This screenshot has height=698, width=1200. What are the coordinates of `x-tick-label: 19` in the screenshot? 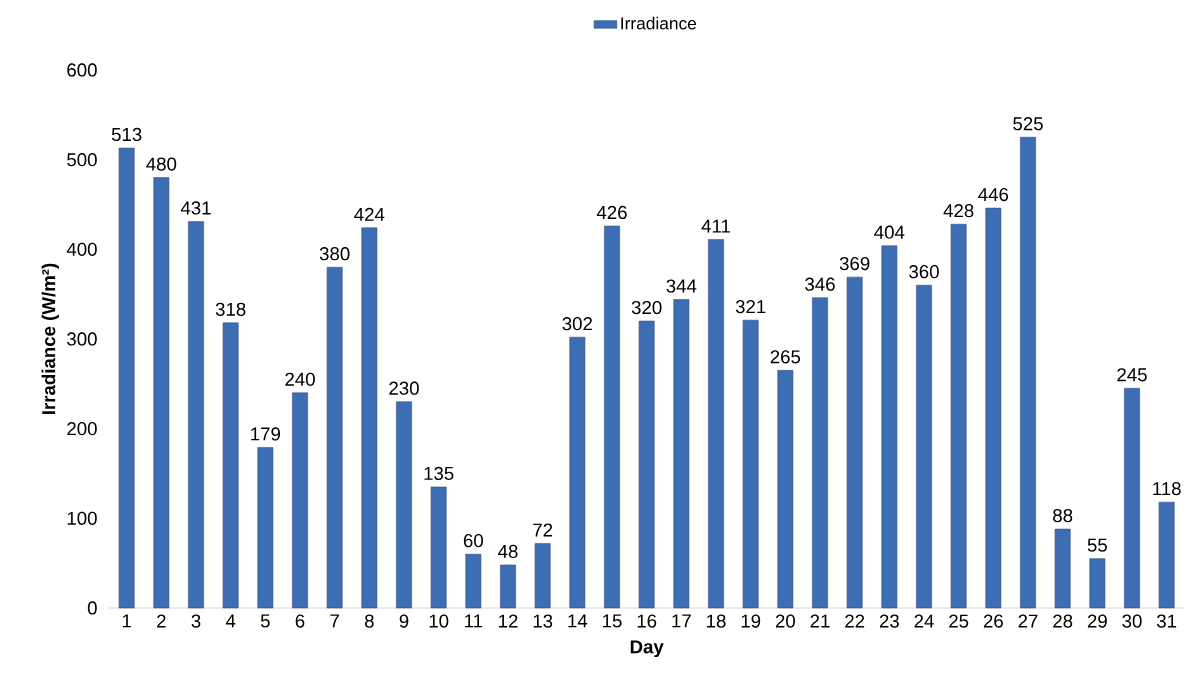 It's located at (751, 621).